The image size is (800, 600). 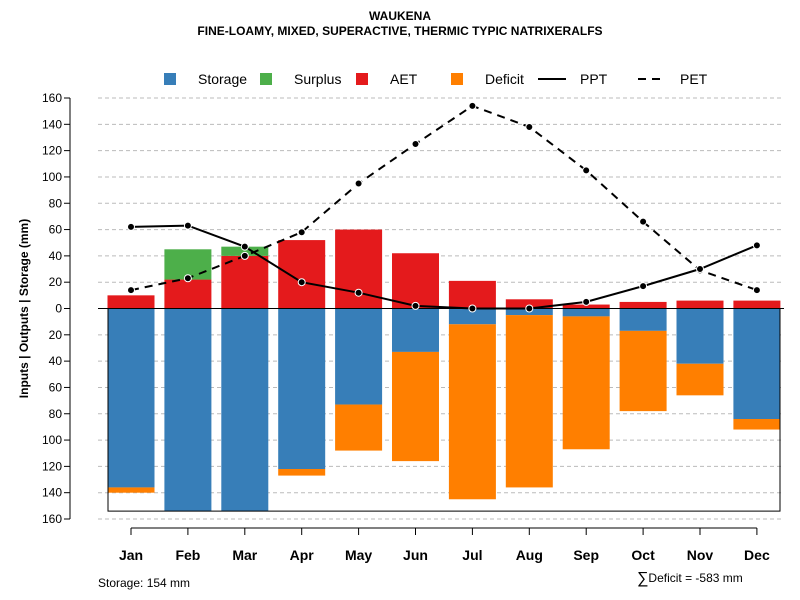 I want to click on surplus-bar, so click(x=245, y=251).